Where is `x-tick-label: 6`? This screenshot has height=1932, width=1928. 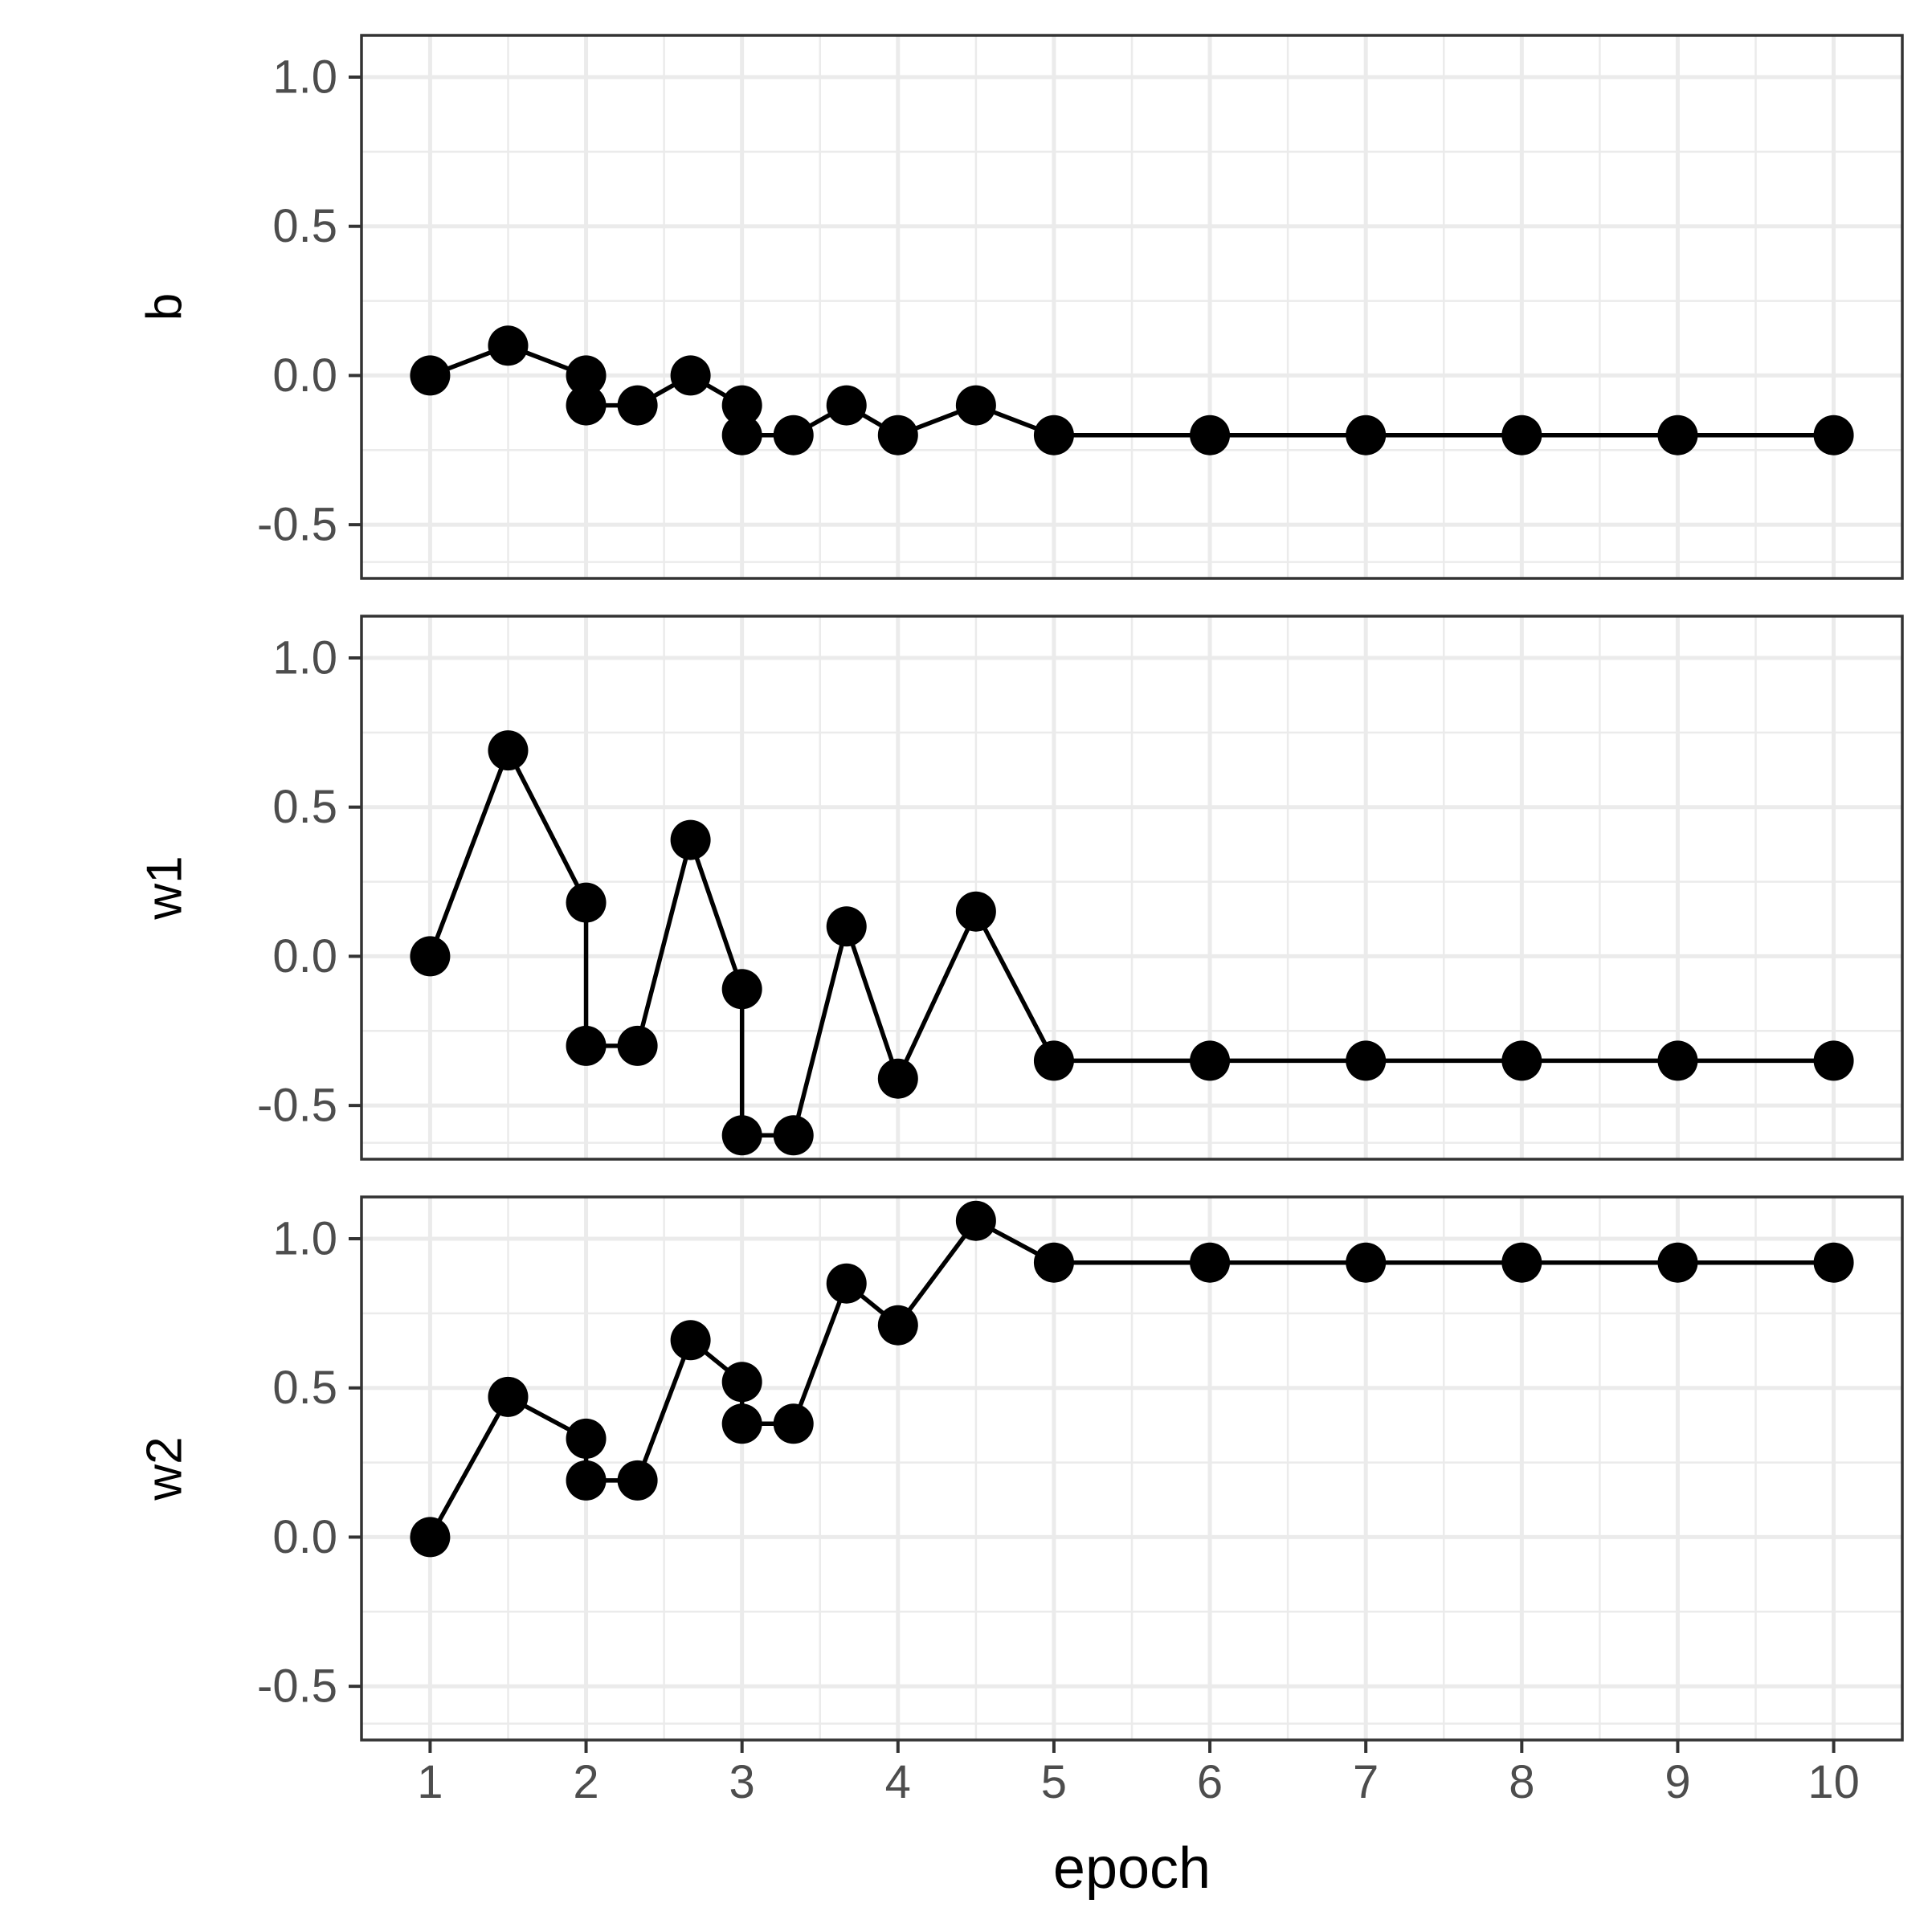 x-tick-label: 6 is located at coordinates (1210, 1782).